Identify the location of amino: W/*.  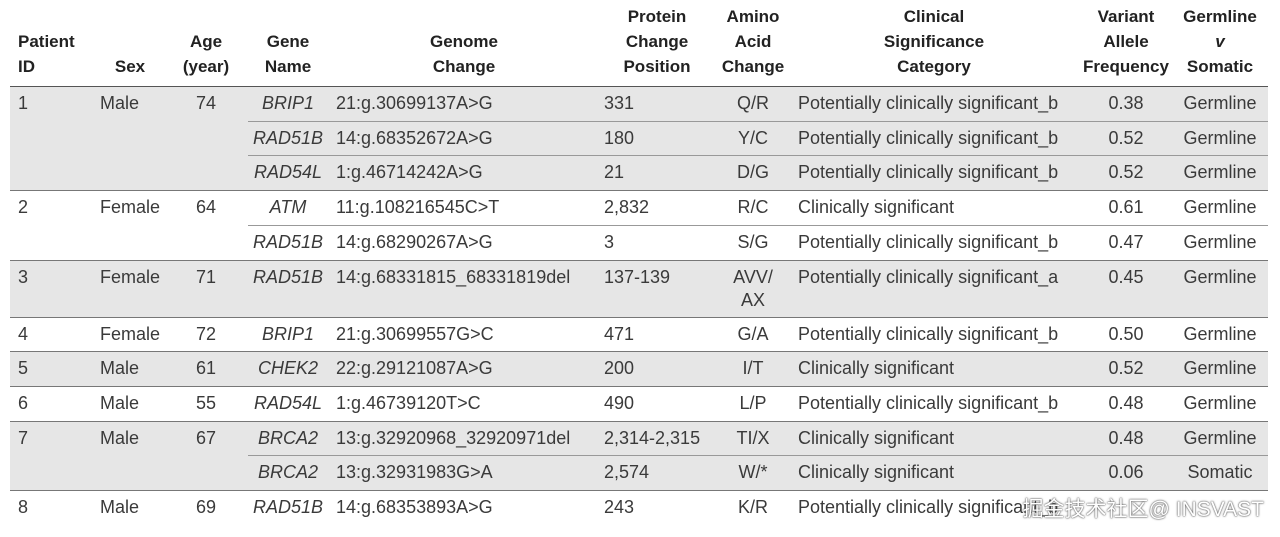
(753, 472).